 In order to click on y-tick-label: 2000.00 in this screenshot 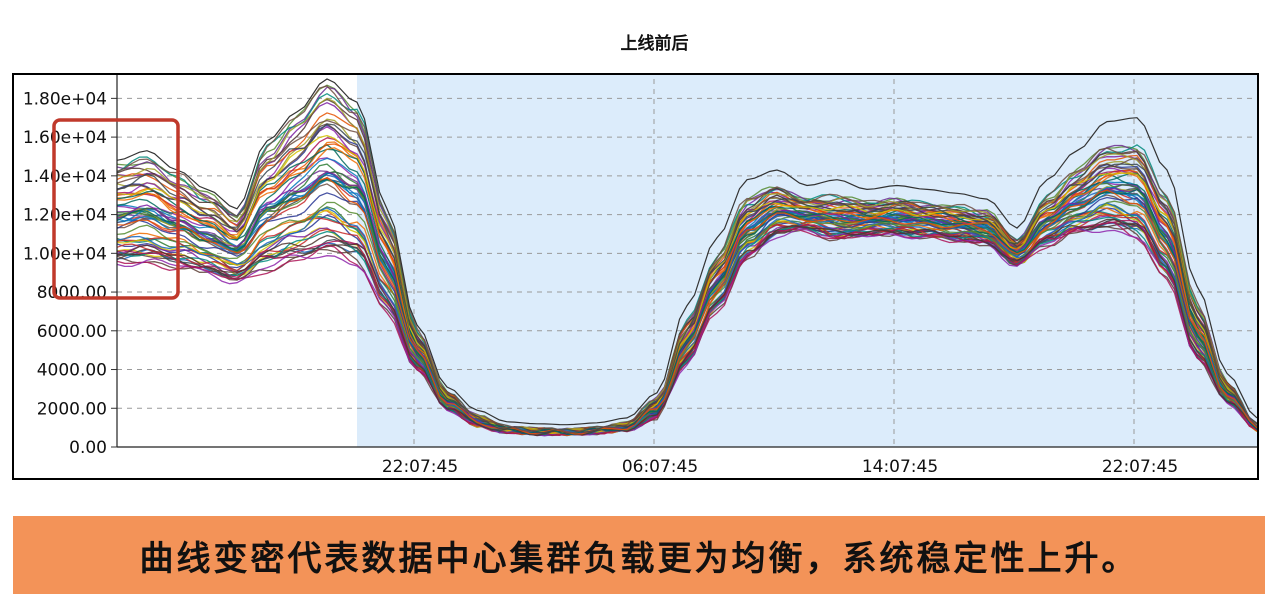, I will do `click(72, 409)`.